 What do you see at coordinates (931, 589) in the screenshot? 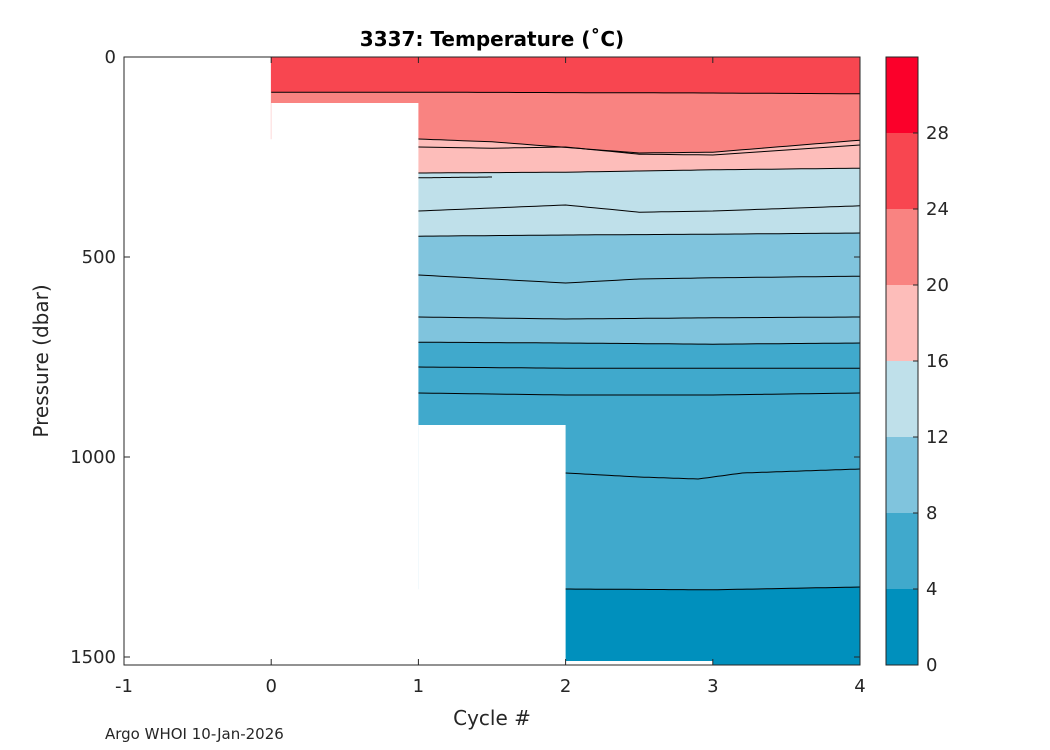
I see `colorbar-tick-label: 4` at bounding box center [931, 589].